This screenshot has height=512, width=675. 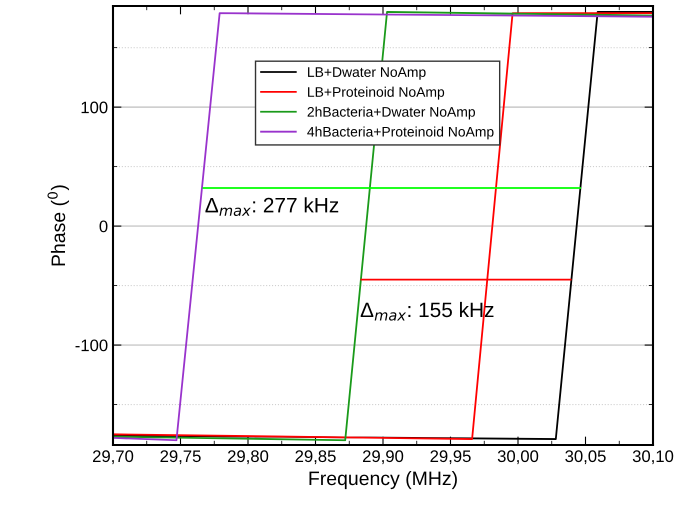 What do you see at coordinates (585, 457) in the screenshot?
I see `x-tick-label: 30,05` at bounding box center [585, 457].